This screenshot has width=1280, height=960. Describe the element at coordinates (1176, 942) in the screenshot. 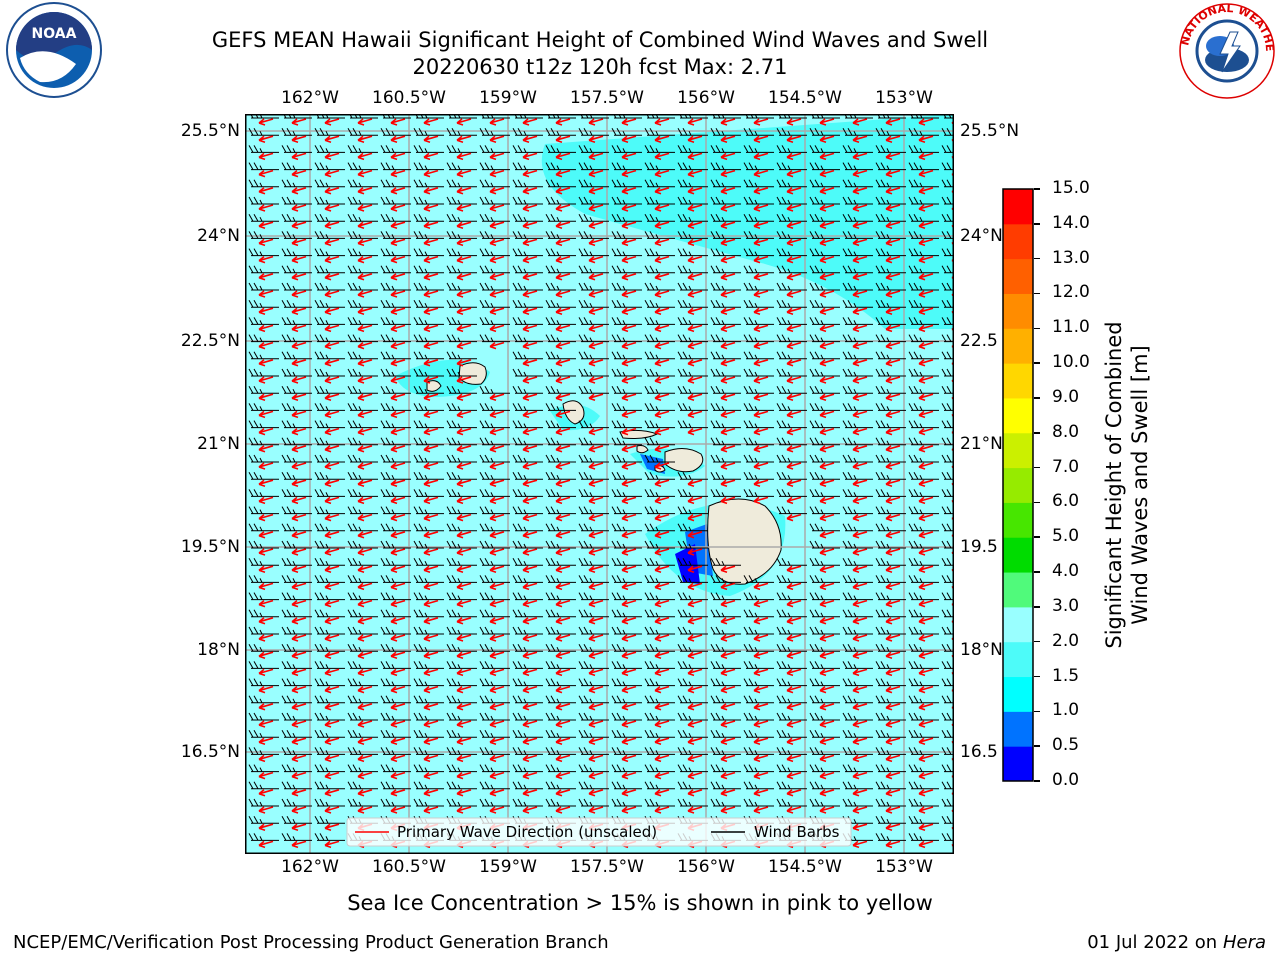

I see `footer-date: 01 Jul 2022 on Hera` at that location.